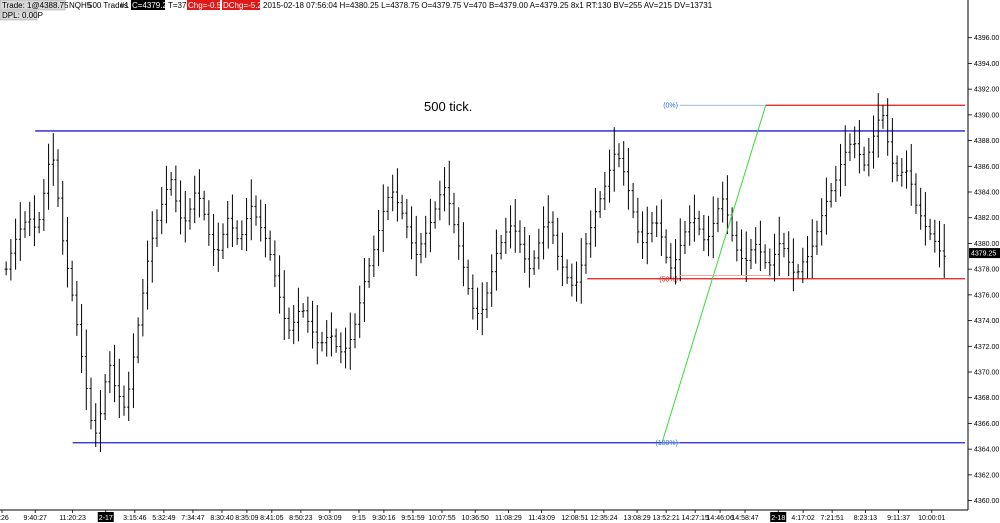 This screenshot has height=523, width=1000. I want to click on time-tick-label: 14:27:15, so click(695, 518).